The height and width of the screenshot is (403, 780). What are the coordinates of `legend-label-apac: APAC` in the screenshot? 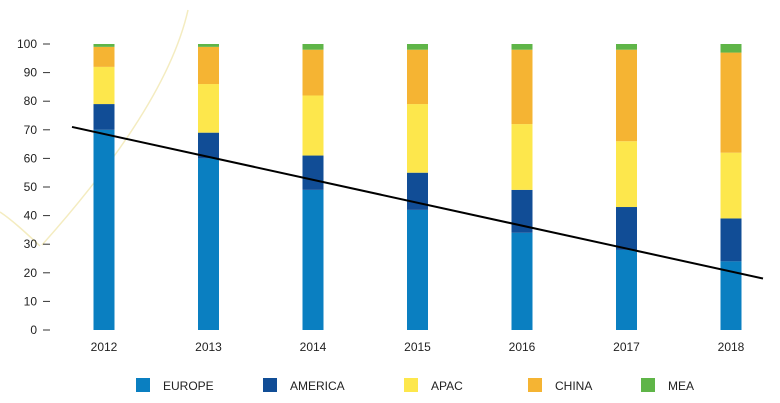 It's located at (447, 386).